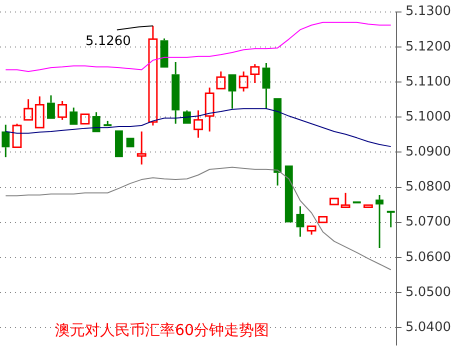 Image resolution: width=457 pixels, height=357 pixels. I want to click on y-tick-label: 5.1200, so click(429, 46).